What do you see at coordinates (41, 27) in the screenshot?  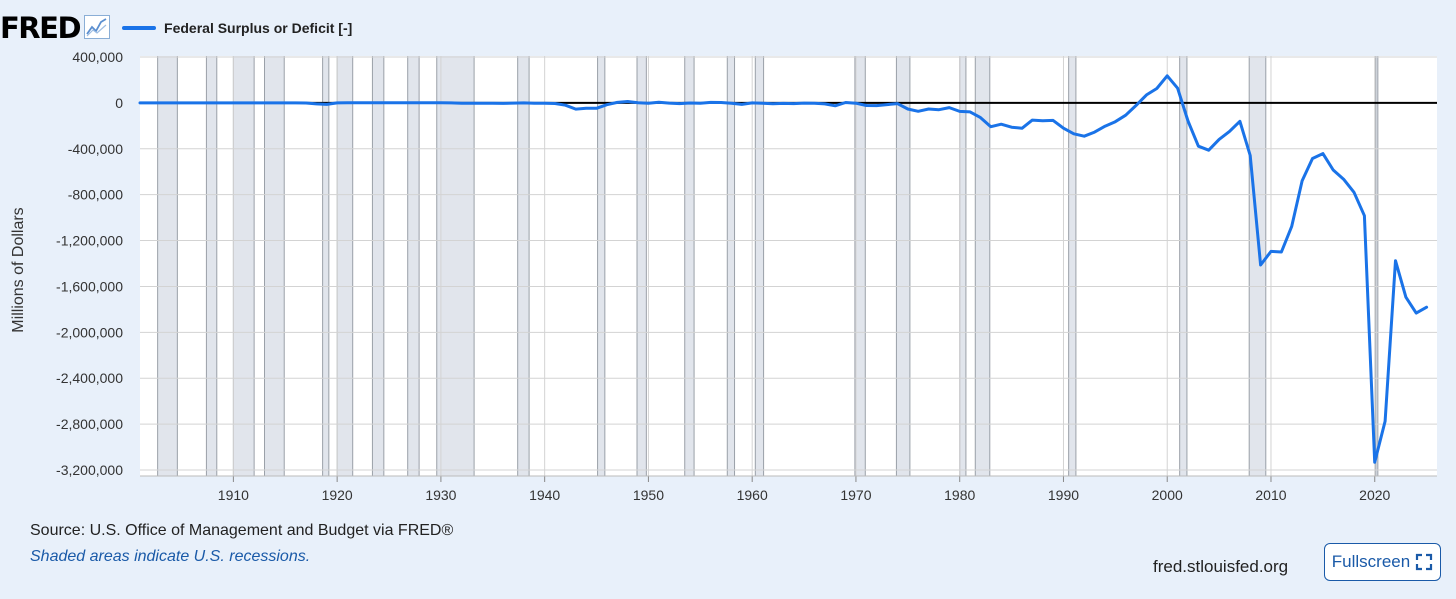 I see `fred-logo: FRED` at bounding box center [41, 27].